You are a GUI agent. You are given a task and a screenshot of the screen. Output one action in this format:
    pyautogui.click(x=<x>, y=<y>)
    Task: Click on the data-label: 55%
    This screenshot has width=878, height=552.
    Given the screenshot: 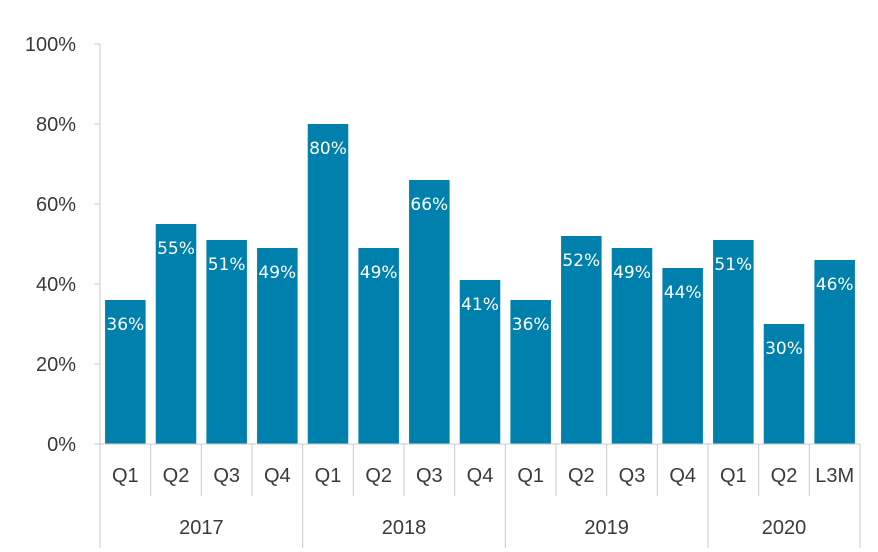 What is the action you would take?
    pyautogui.click(x=176, y=249)
    